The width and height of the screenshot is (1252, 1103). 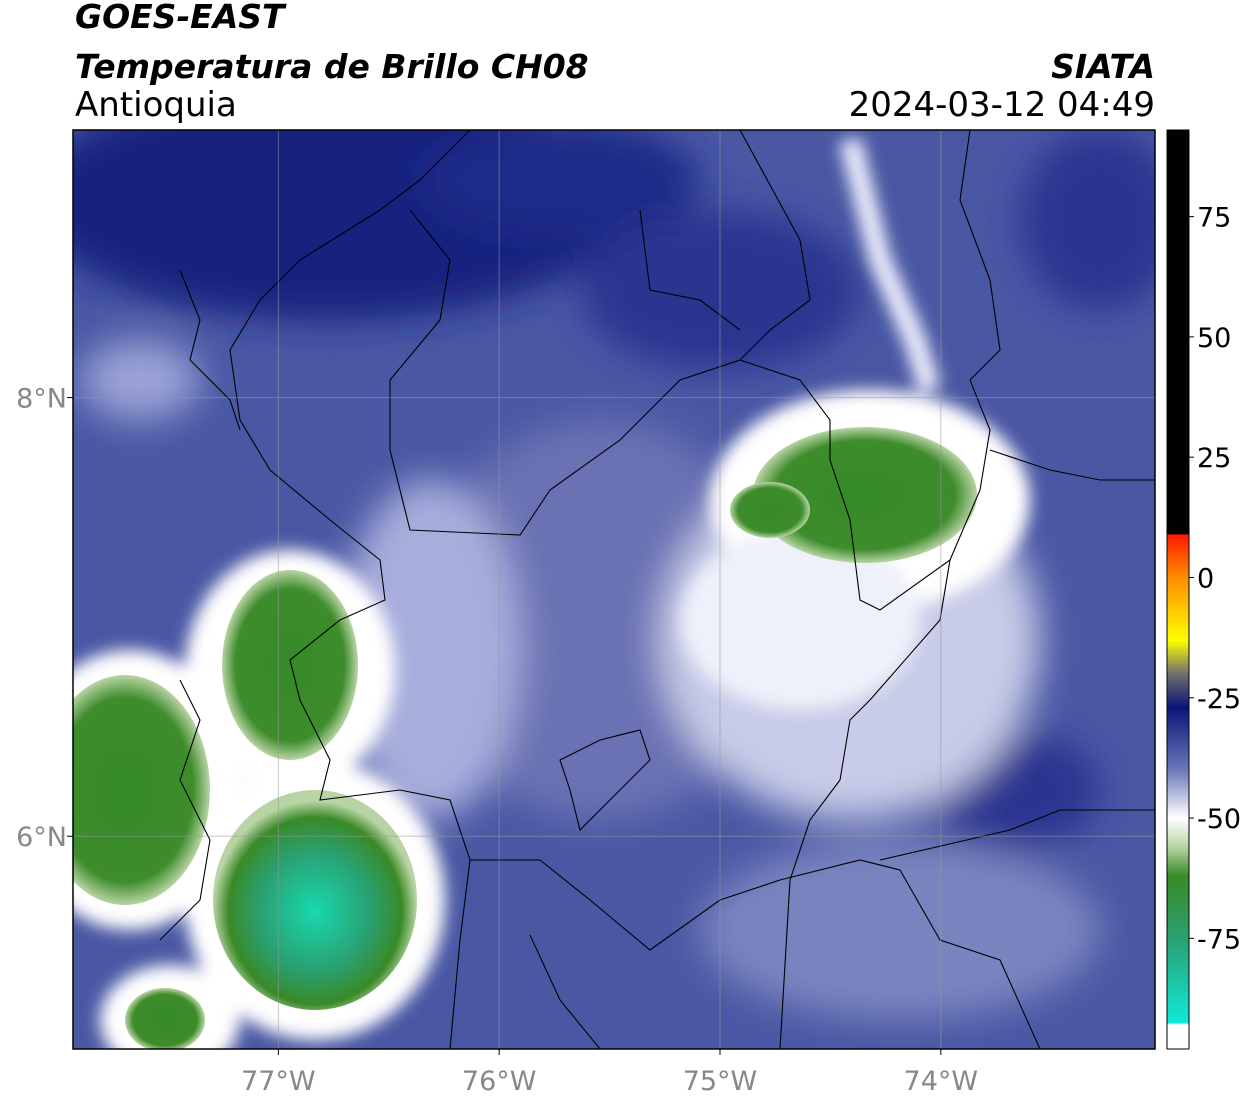 I want to click on colorbar-tick-label: 0, so click(x=1205, y=578).